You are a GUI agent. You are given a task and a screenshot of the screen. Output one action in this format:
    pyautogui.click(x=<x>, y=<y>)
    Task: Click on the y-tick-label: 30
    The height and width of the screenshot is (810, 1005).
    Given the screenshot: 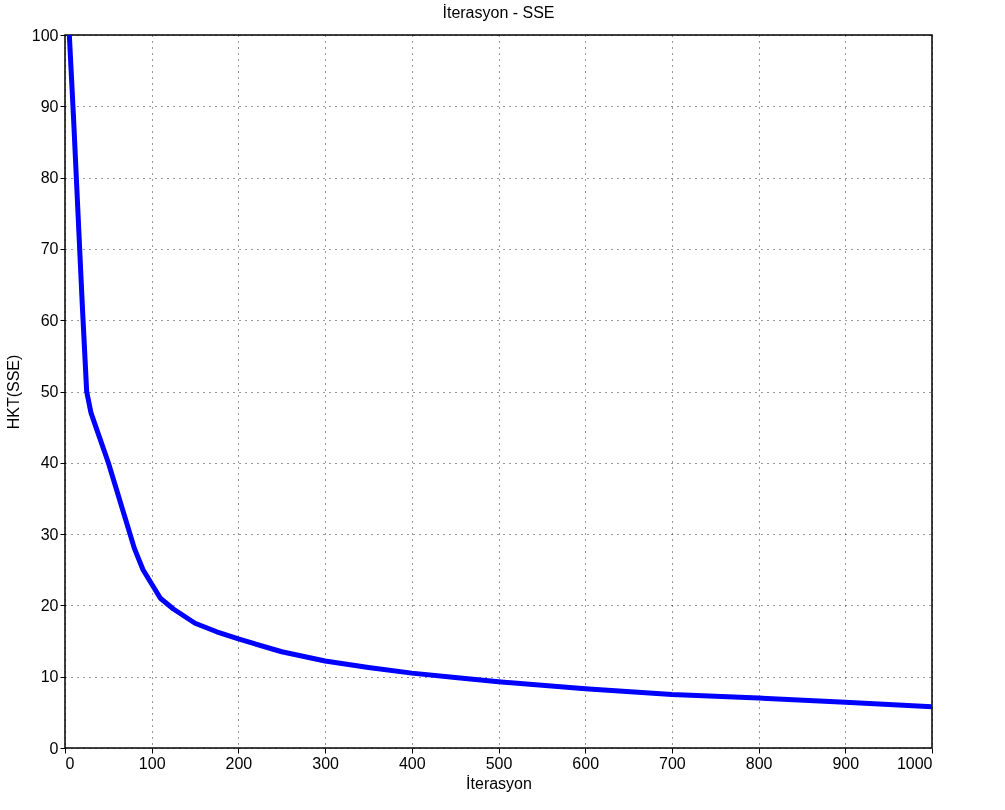 What is the action you would take?
    pyautogui.click(x=49, y=534)
    